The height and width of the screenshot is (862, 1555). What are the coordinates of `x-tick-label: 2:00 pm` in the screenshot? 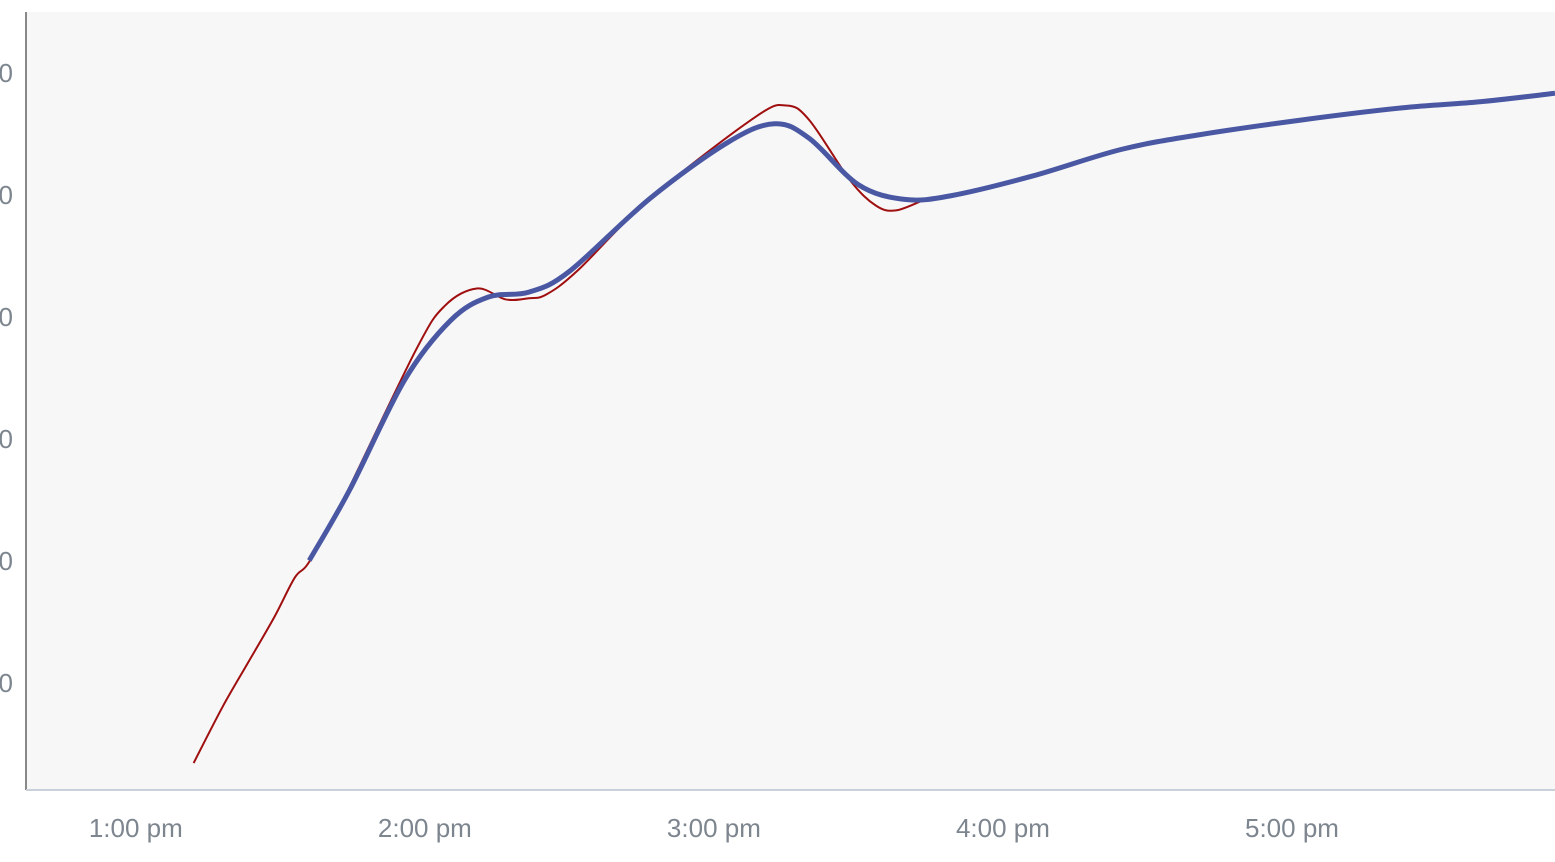 It's located at (425, 828).